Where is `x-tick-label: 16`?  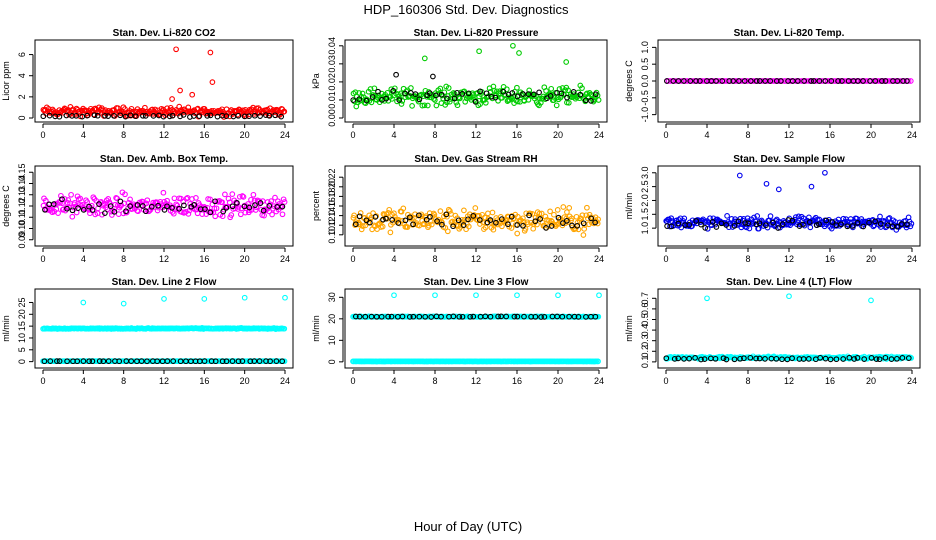
x-tick-label: 16 is located at coordinates (517, 259).